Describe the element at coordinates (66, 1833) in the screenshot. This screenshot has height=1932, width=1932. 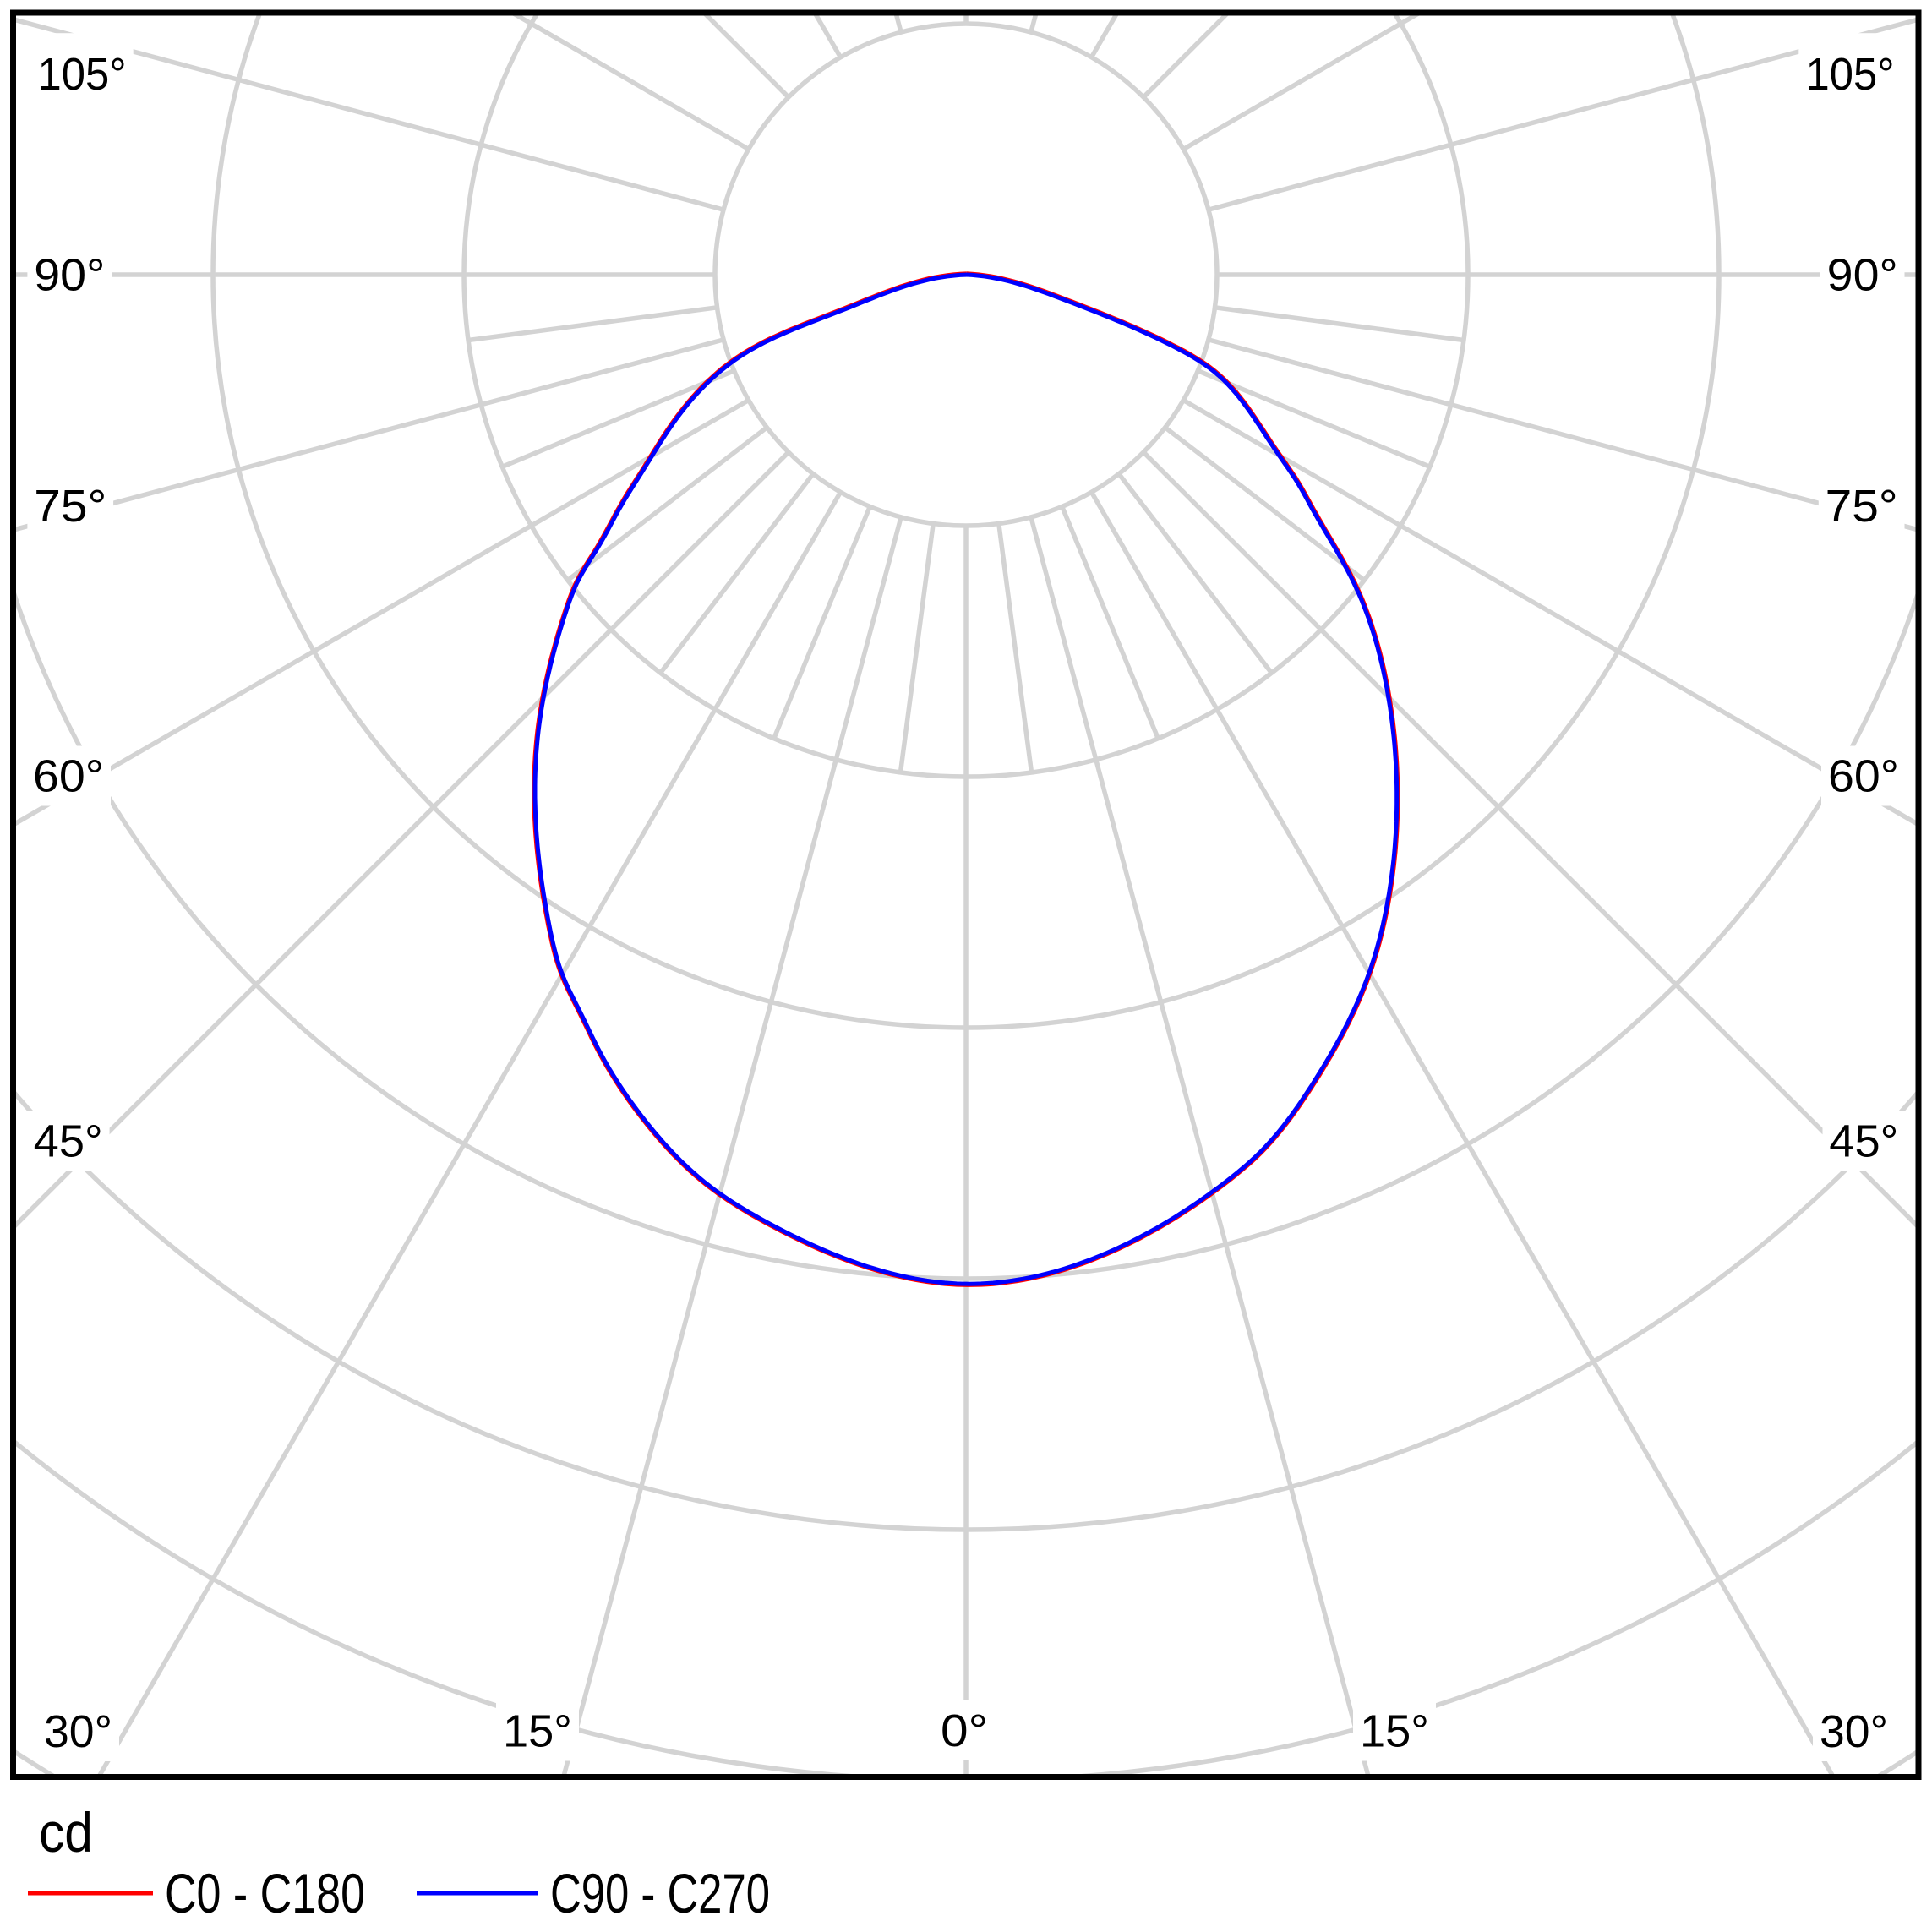
I see `svg-text: cd` at that location.